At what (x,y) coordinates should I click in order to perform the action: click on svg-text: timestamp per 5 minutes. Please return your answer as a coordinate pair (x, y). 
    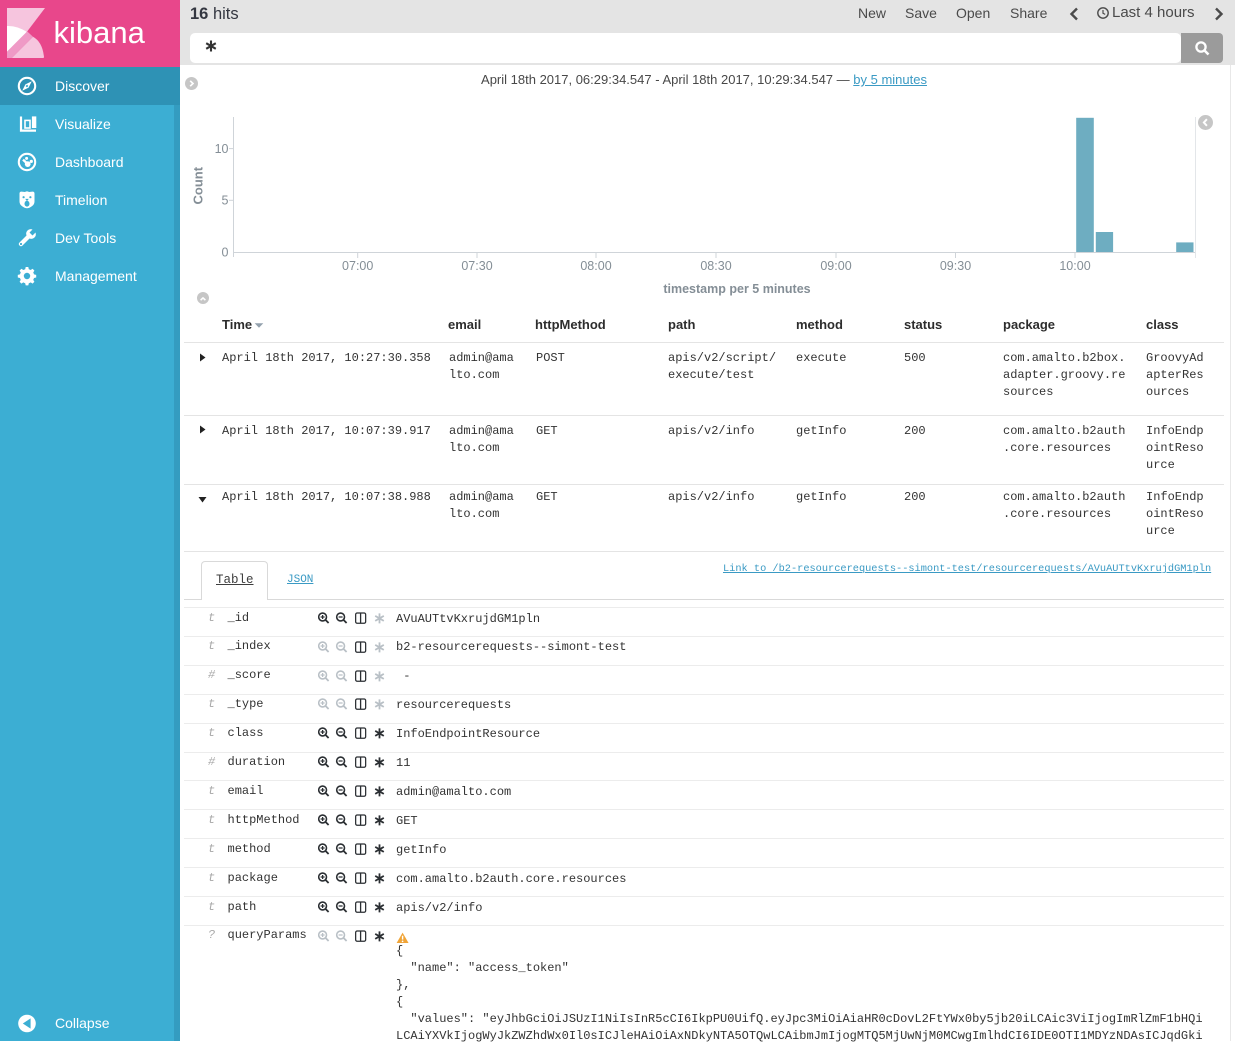
    Looking at the image, I should click on (736, 289).